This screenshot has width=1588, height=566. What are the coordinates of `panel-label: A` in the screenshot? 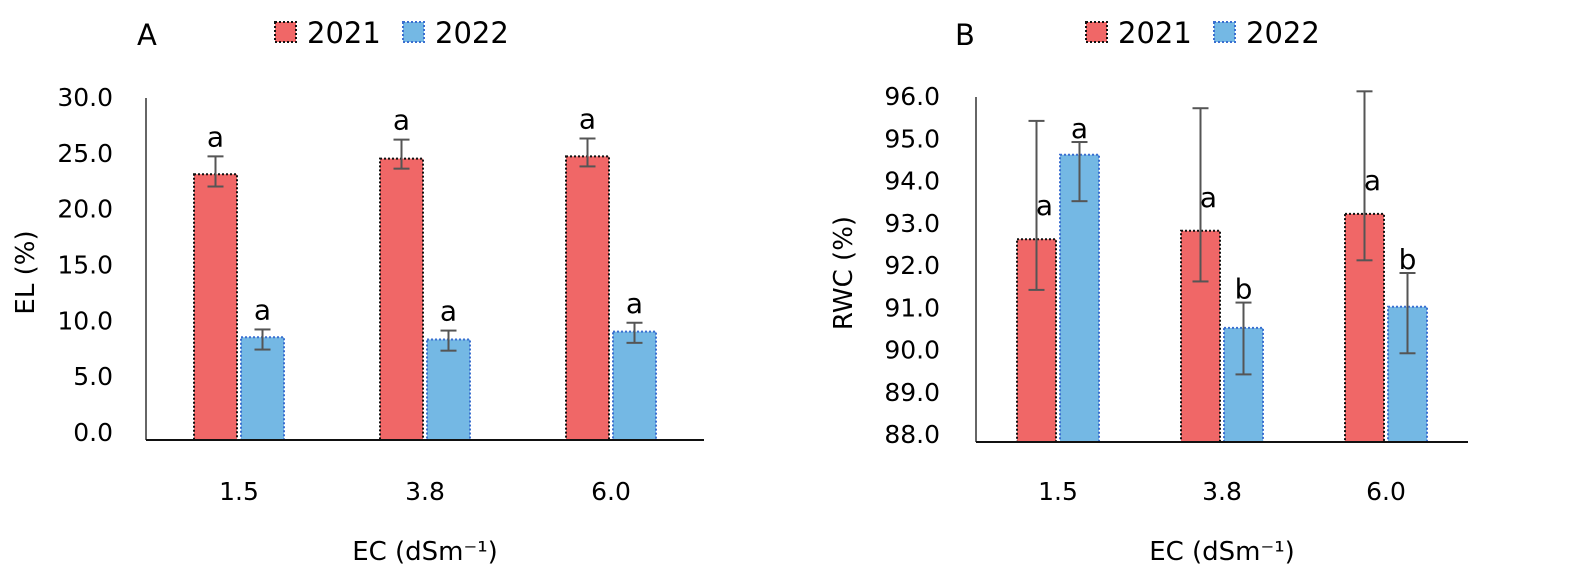 It's located at (147, 35).